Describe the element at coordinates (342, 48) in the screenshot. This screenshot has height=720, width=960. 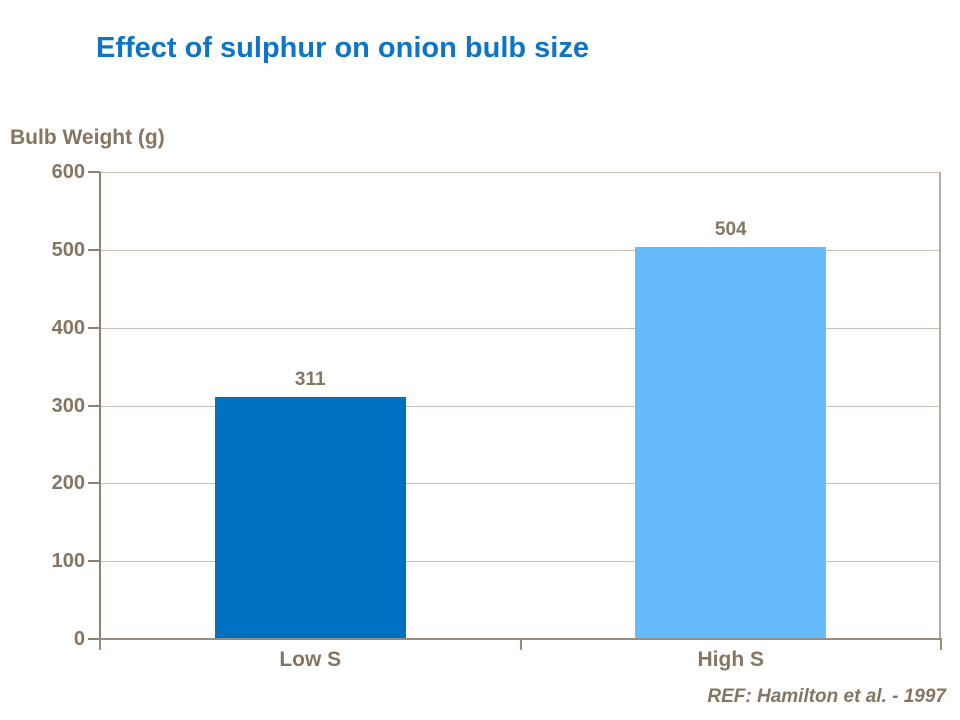
I see `chart-title: Effect of sulphur on onion bulb size` at that location.